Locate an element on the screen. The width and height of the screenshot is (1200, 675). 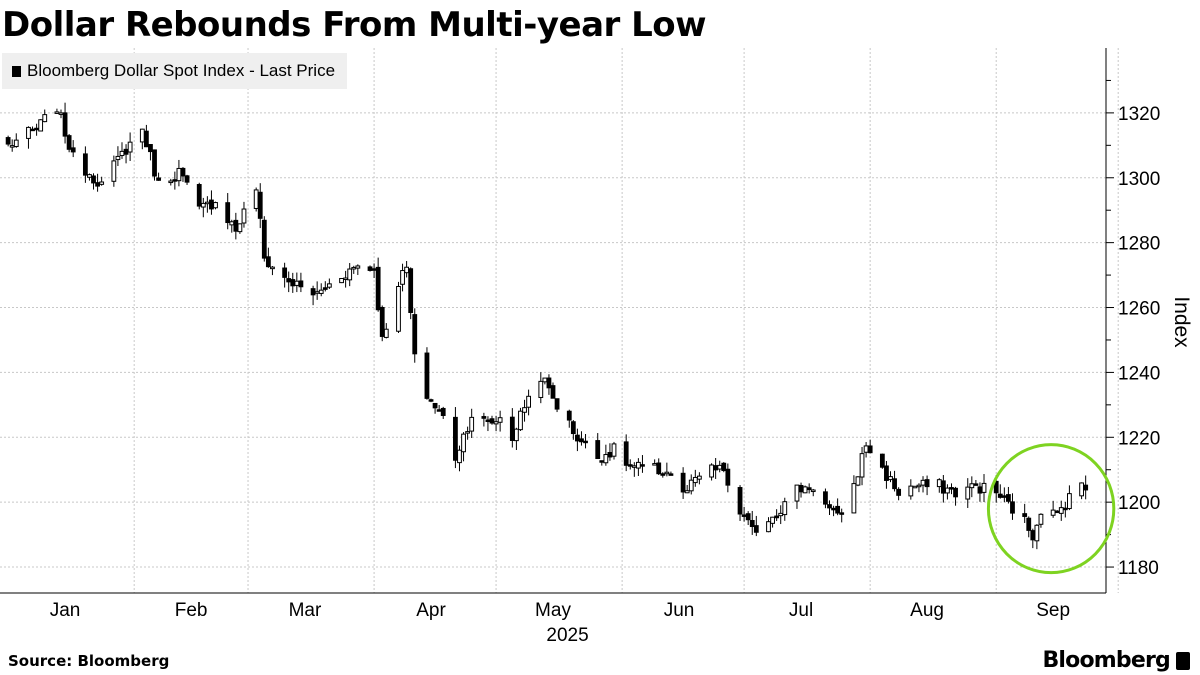
y-tick-label: 1220 is located at coordinates (1139, 438).